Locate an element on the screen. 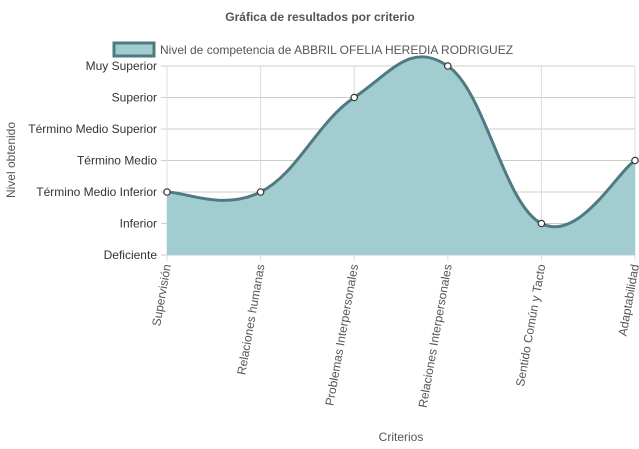 The width and height of the screenshot is (639, 449). chart-title: Gráfica de resultados por criterio is located at coordinates (319, 17).